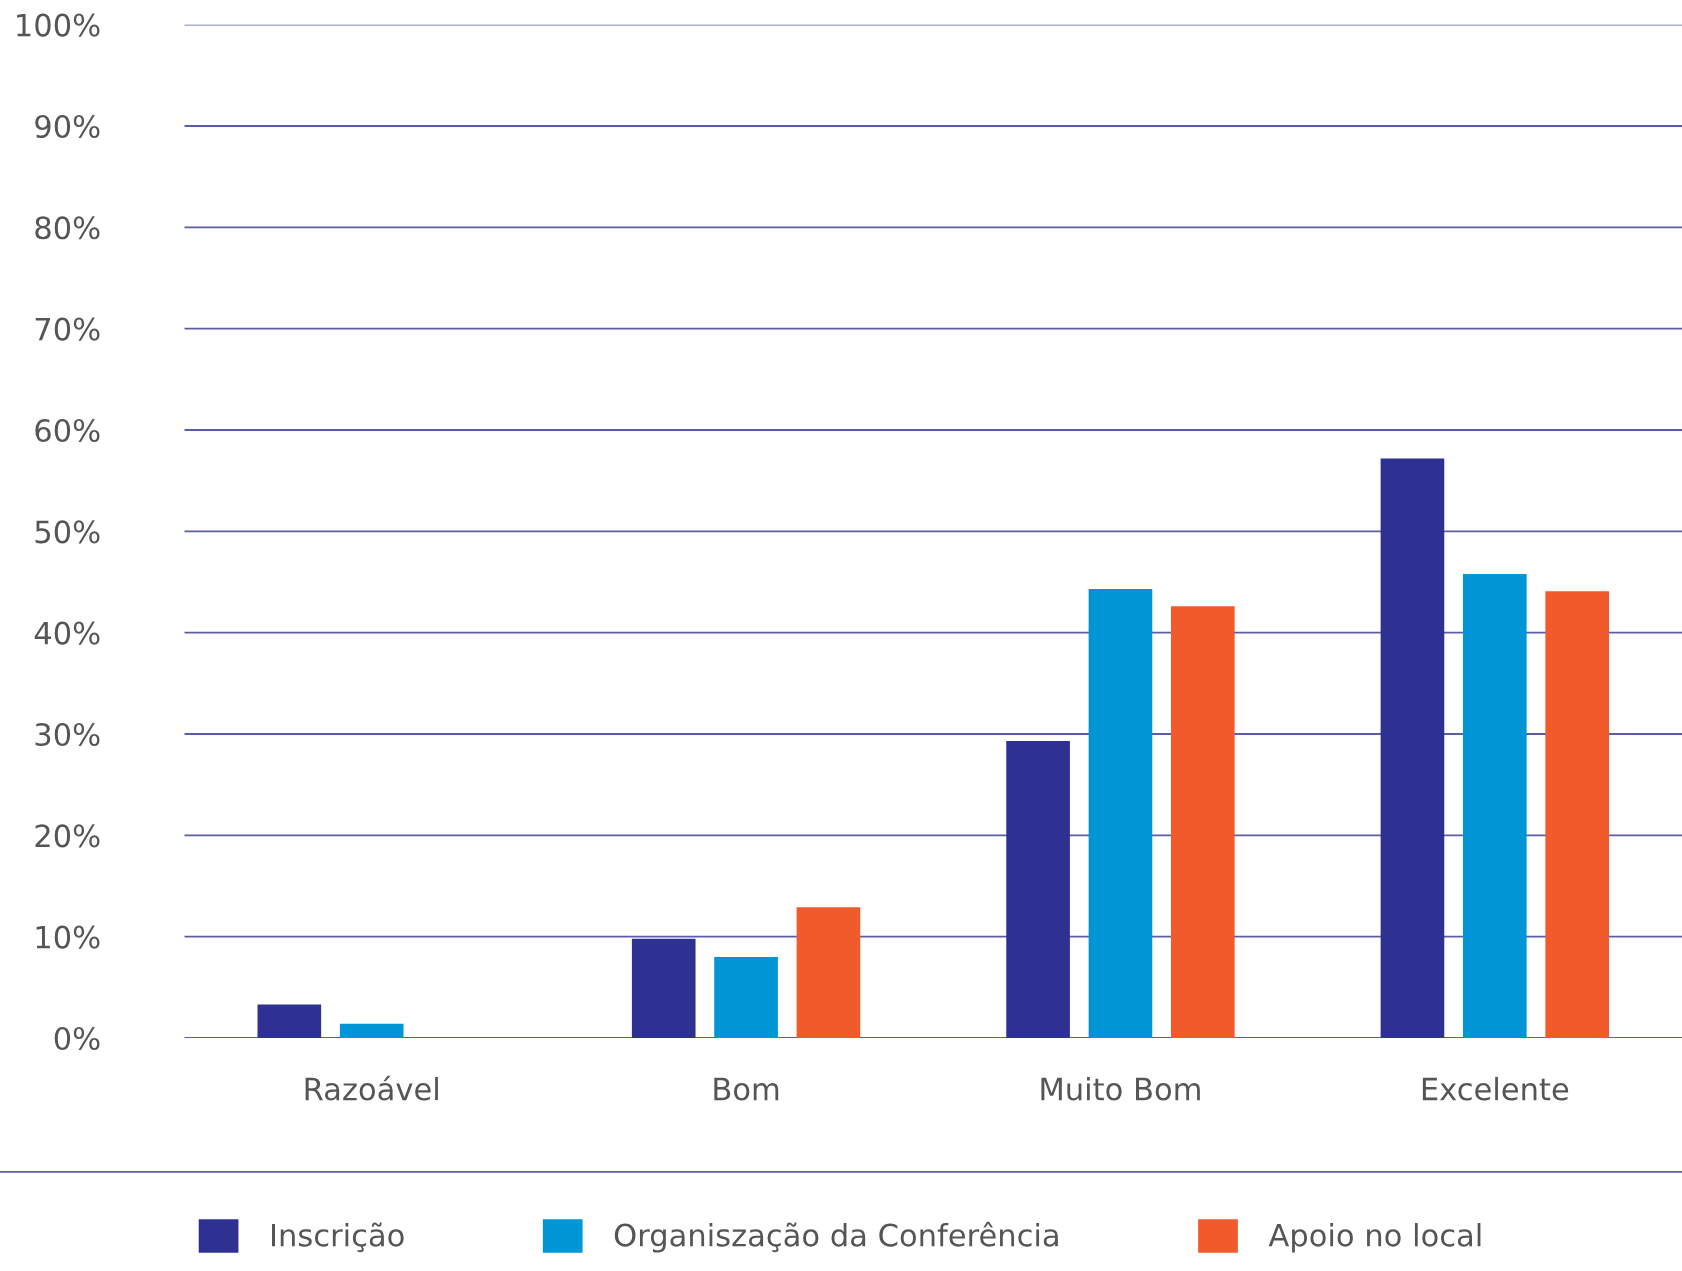 This screenshot has width=1682, height=1271. What do you see at coordinates (67, 836) in the screenshot?
I see `y-tick-label: 20%` at bounding box center [67, 836].